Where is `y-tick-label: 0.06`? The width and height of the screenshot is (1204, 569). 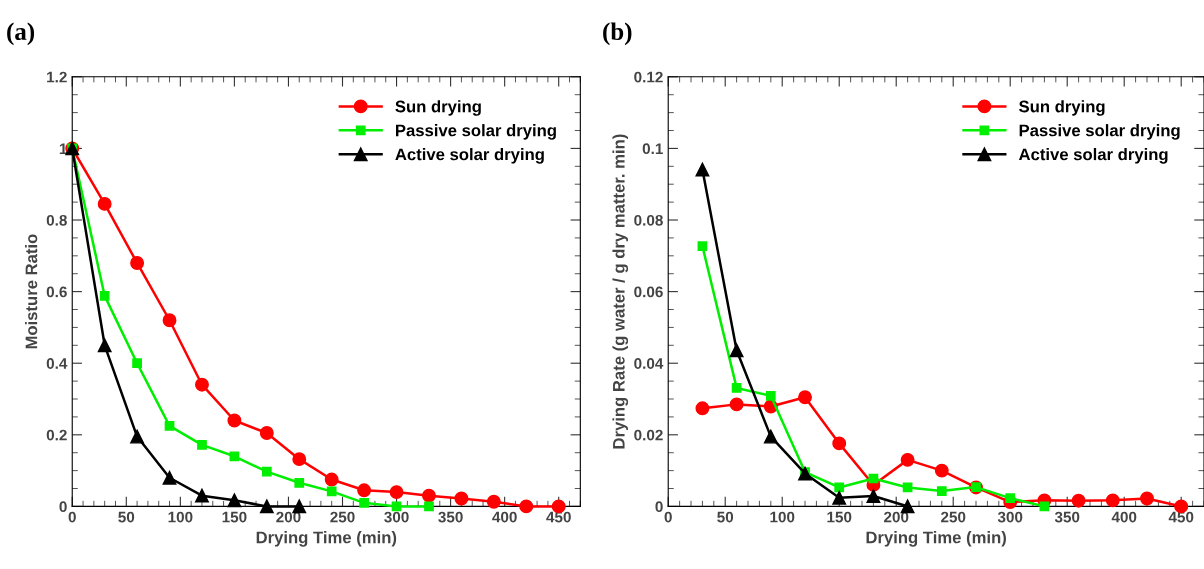 y-tick-label: 0.06 is located at coordinates (648, 292).